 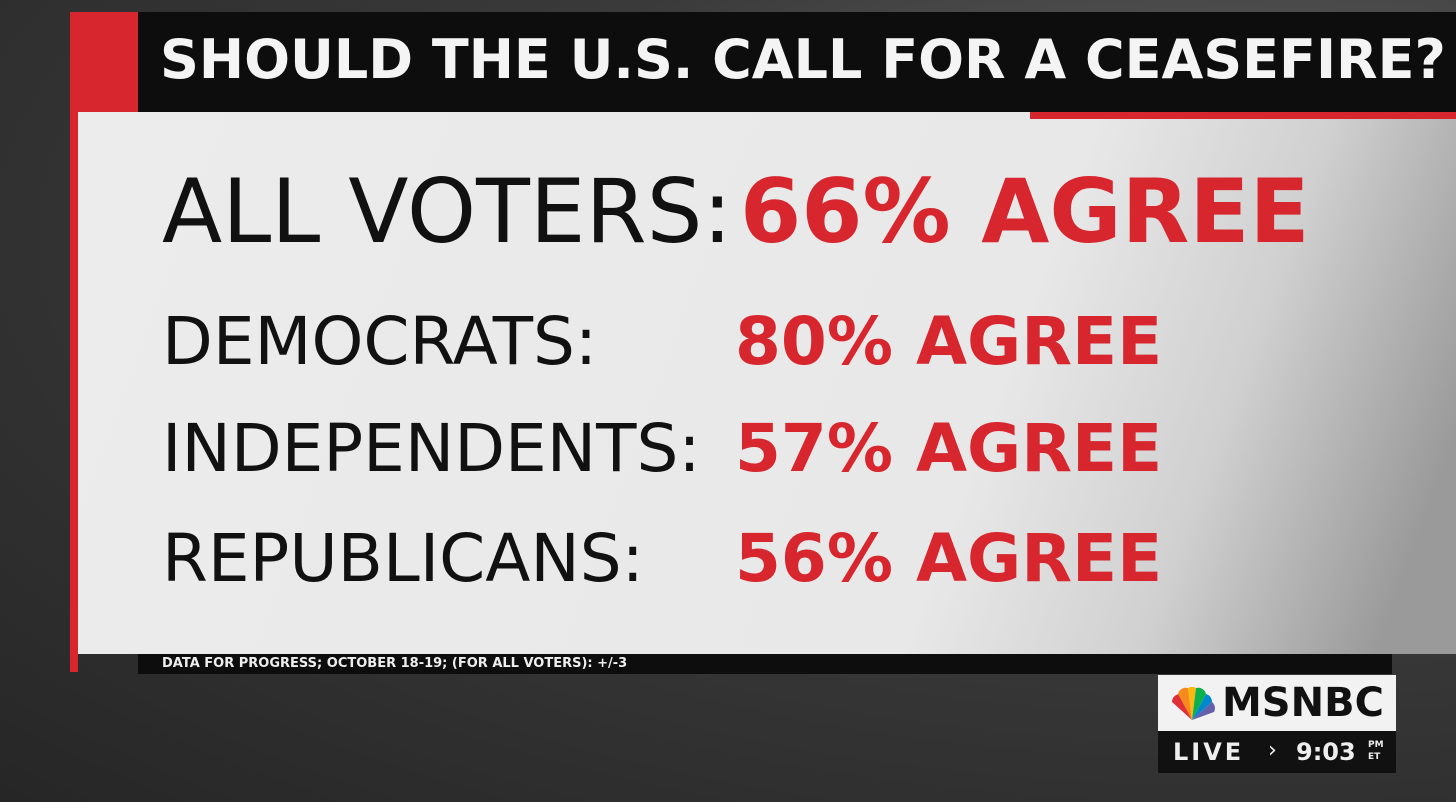 What do you see at coordinates (803, 59) in the screenshot?
I see `title: SHOULD THE U.S. CALL FOR A CEASEFIRE?` at bounding box center [803, 59].